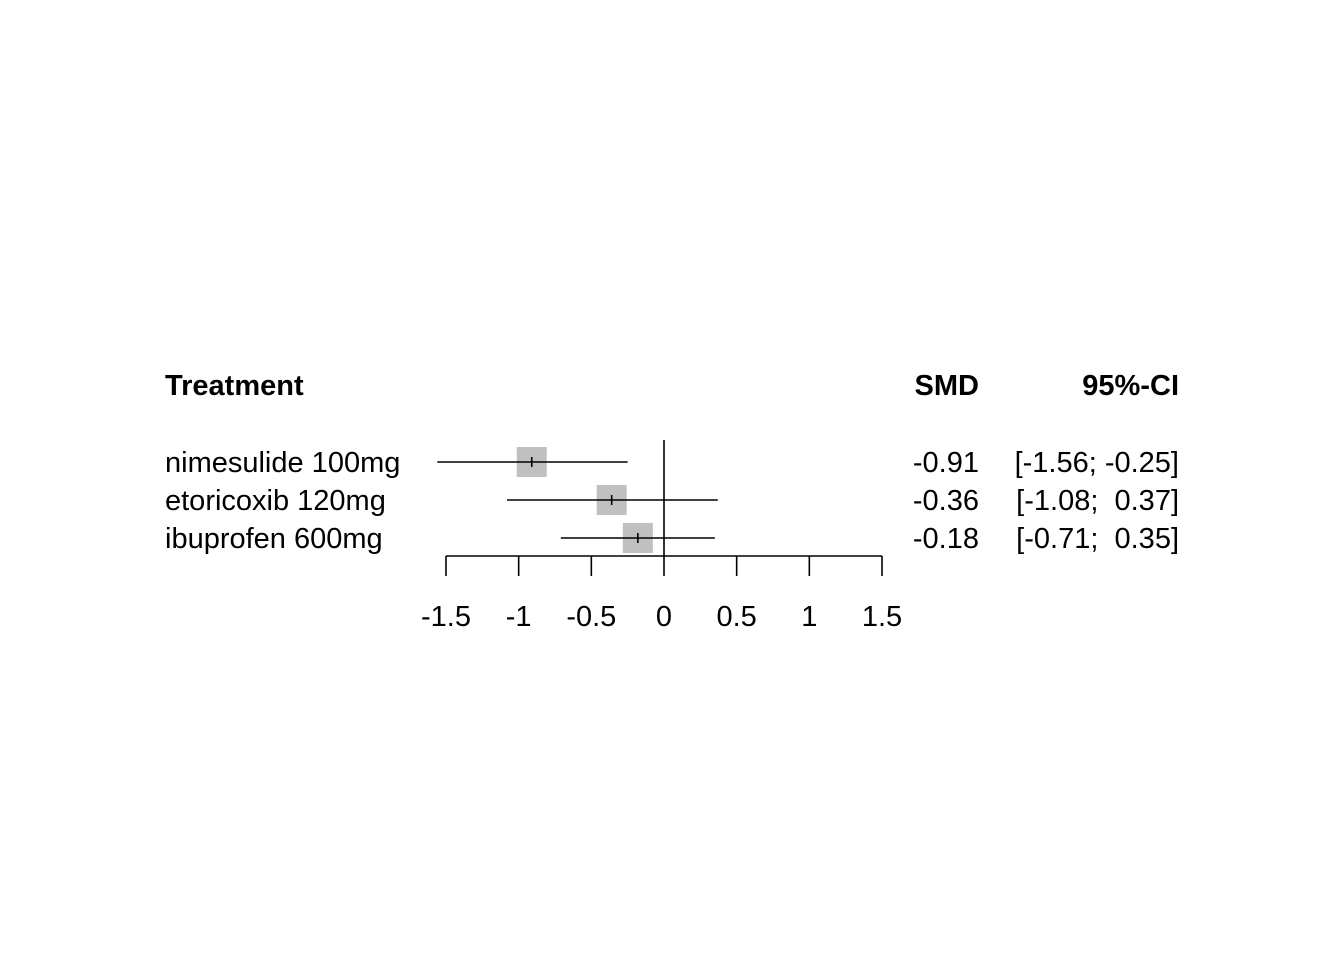 Image resolution: width=1344 pixels, height=960 pixels. I want to click on smd-value: -0.91, so click(946, 463).